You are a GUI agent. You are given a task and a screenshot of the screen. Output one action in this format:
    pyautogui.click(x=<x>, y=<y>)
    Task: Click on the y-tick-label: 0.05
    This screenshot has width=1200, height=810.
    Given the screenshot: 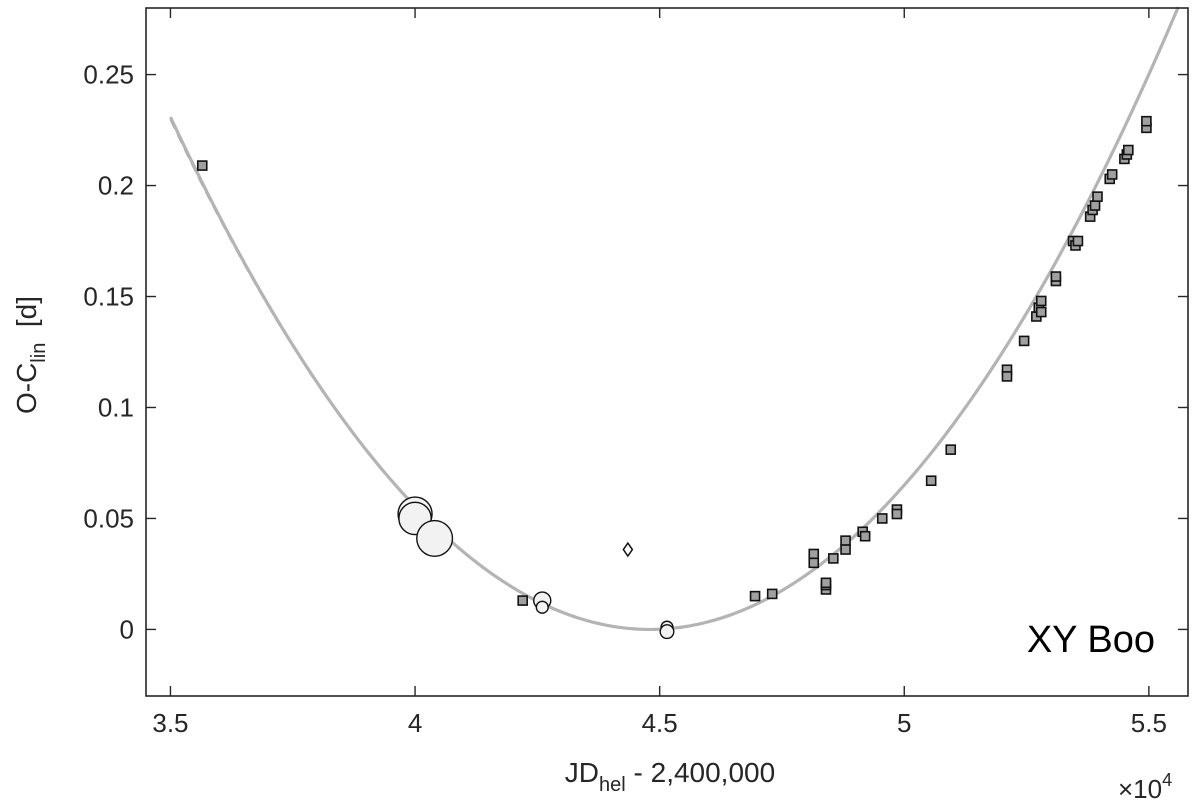 What is the action you would take?
    pyautogui.click(x=108, y=518)
    